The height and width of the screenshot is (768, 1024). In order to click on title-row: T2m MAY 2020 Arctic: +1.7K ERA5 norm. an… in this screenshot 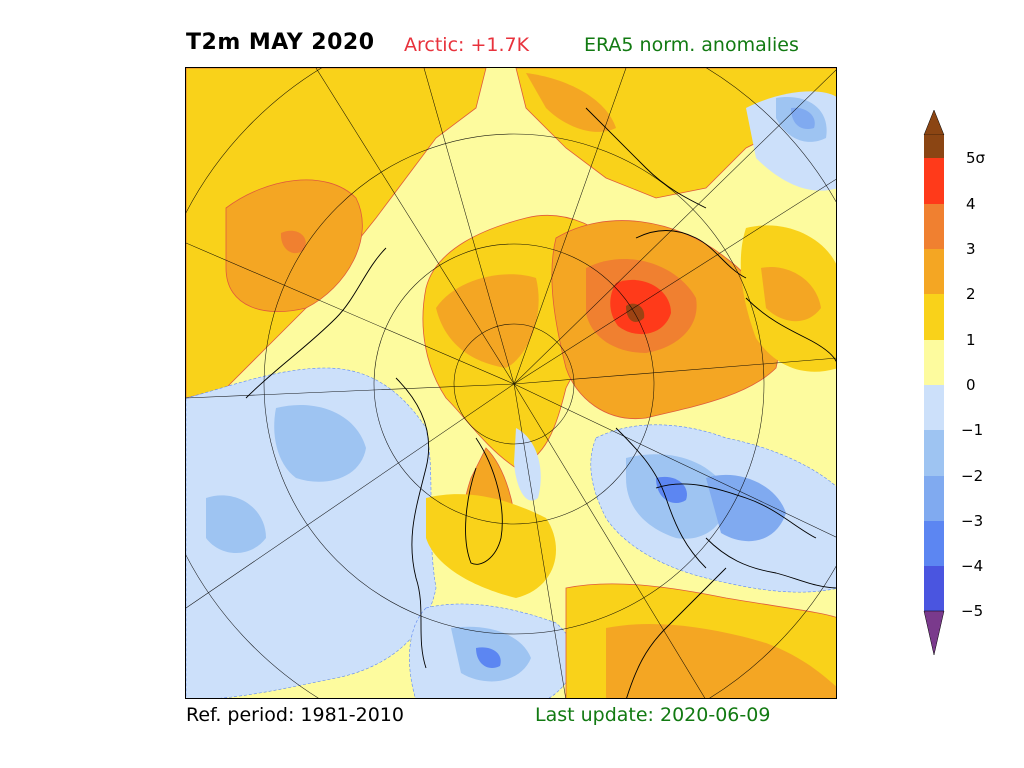, I will do `click(516, 47)`.